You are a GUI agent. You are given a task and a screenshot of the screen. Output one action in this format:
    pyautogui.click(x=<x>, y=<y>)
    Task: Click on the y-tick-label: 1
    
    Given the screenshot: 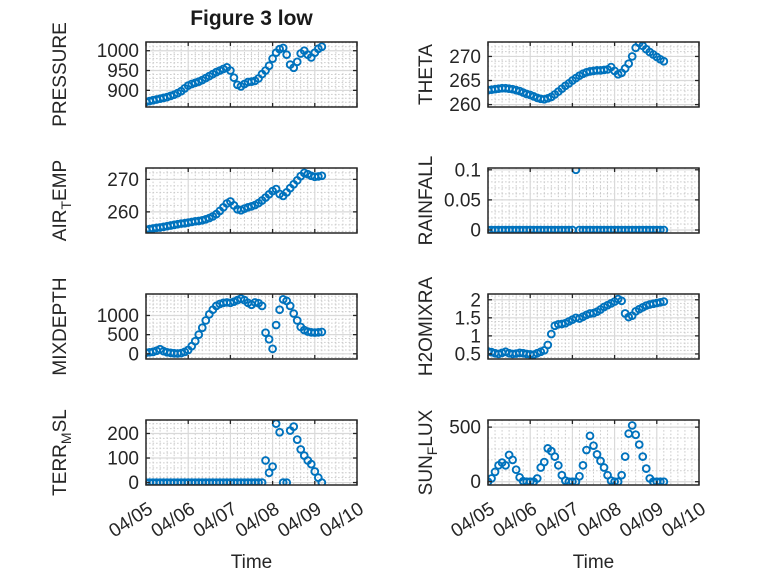 What is the action you would take?
    pyautogui.click(x=475, y=336)
    